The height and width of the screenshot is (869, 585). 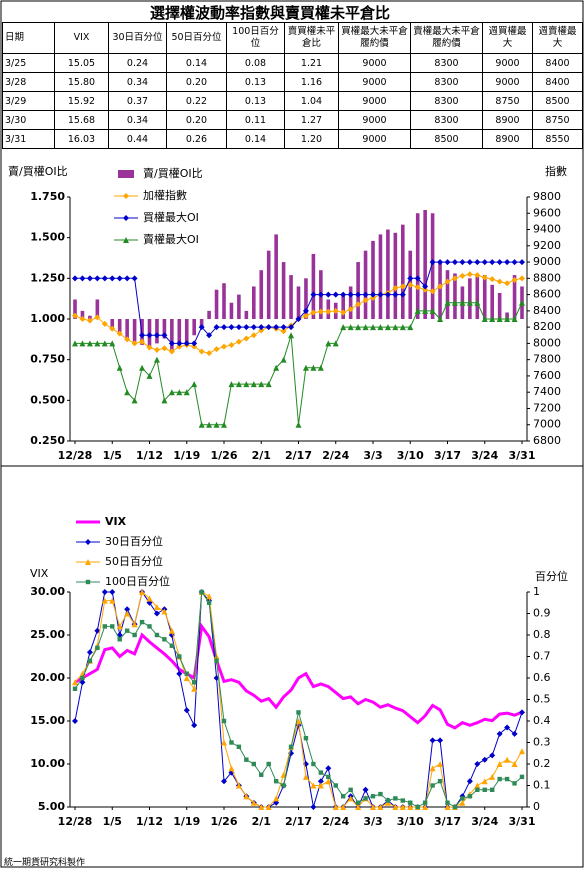 What do you see at coordinates (196, 63) in the screenshot?
I see `table-cell: 0.14` at bounding box center [196, 63].